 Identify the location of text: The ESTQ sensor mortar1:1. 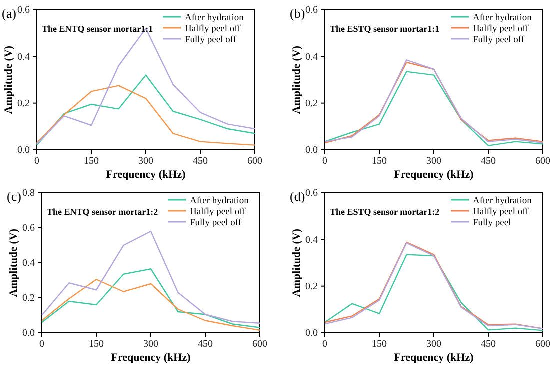
(385, 29).